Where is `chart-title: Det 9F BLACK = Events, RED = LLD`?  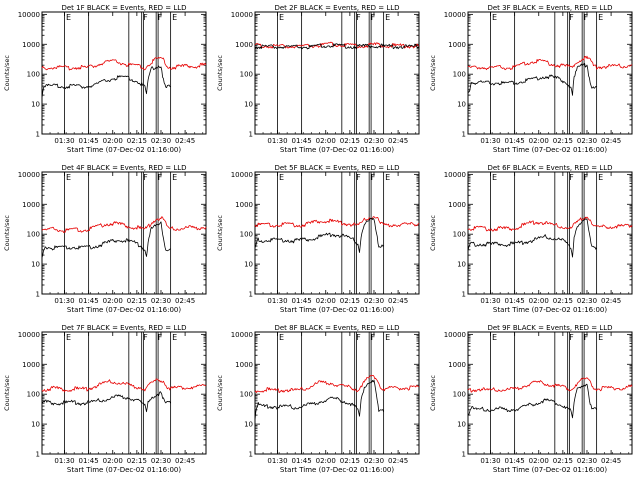
chart-title: Det 9F BLACK = Events, RED = LLD is located at coordinates (549, 328).